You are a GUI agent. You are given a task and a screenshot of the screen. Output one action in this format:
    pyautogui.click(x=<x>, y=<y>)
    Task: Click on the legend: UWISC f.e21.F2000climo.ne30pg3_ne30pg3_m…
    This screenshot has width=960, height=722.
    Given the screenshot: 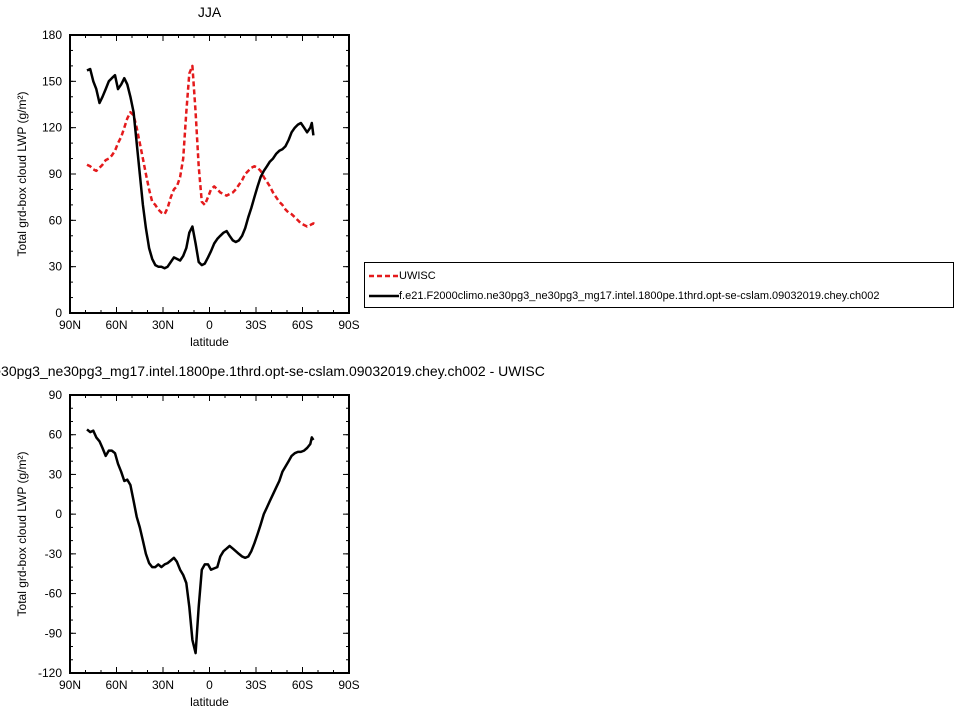 What is the action you would take?
    pyautogui.click(x=659, y=285)
    